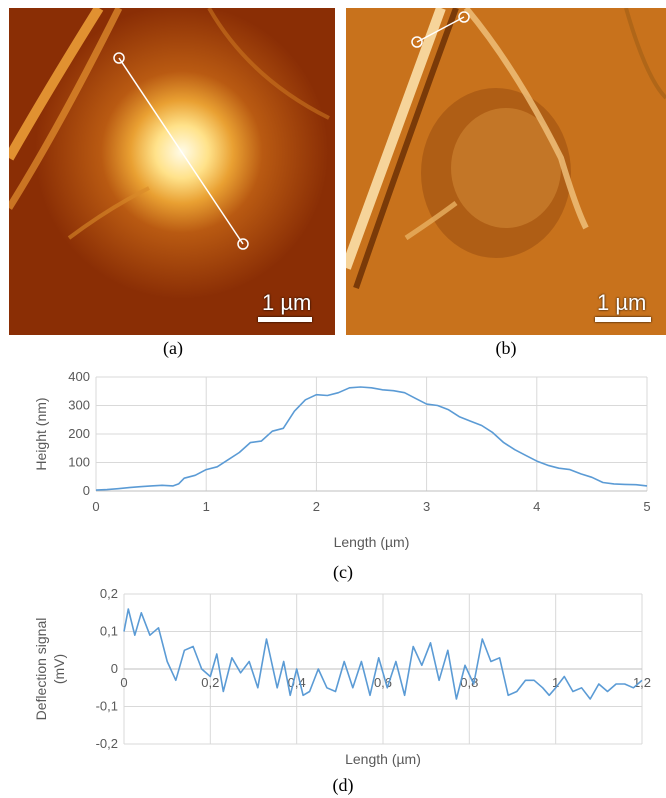 Image resolution: width=666 pixels, height=798 pixels. I want to click on y-axis-label: Height (nm), so click(41, 433).